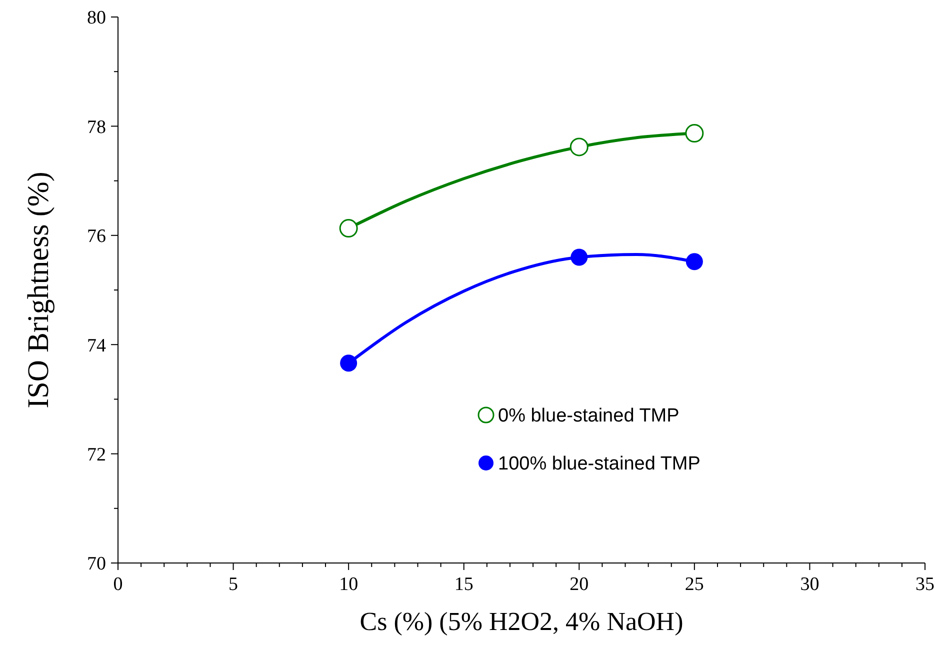 This screenshot has width=945, height=668. What do you see at coordinates (348, 584) in the screenshot?
I see `x-tick-label: 10` at bounding box center [348, 584].